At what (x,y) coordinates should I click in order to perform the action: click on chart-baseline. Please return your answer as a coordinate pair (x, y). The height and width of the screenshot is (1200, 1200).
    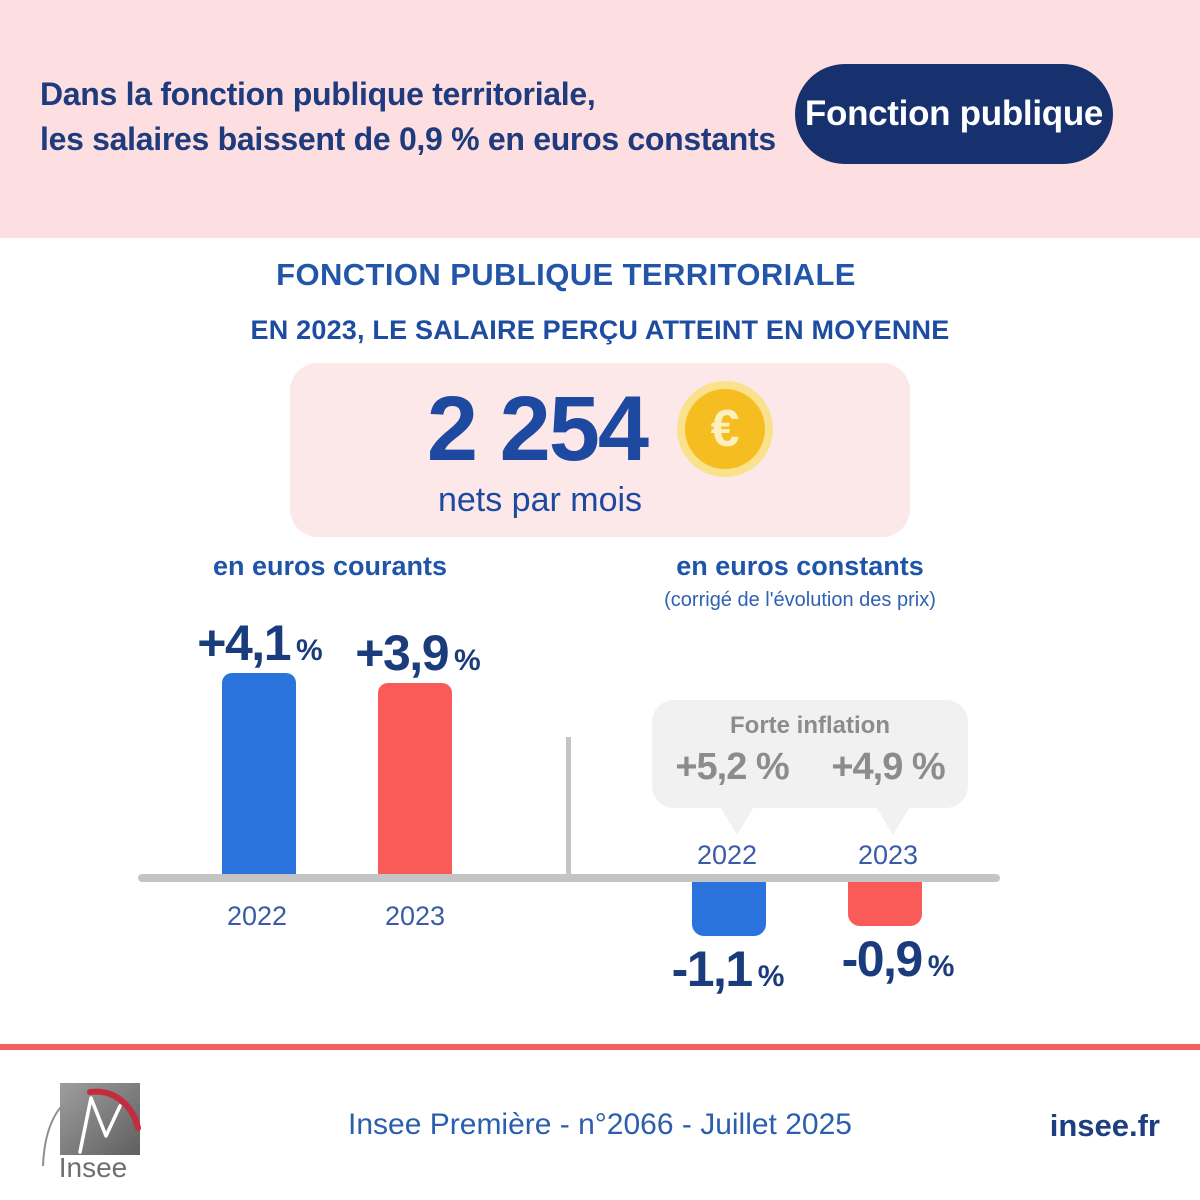
    Looking at the image, I should click on (569, 878).